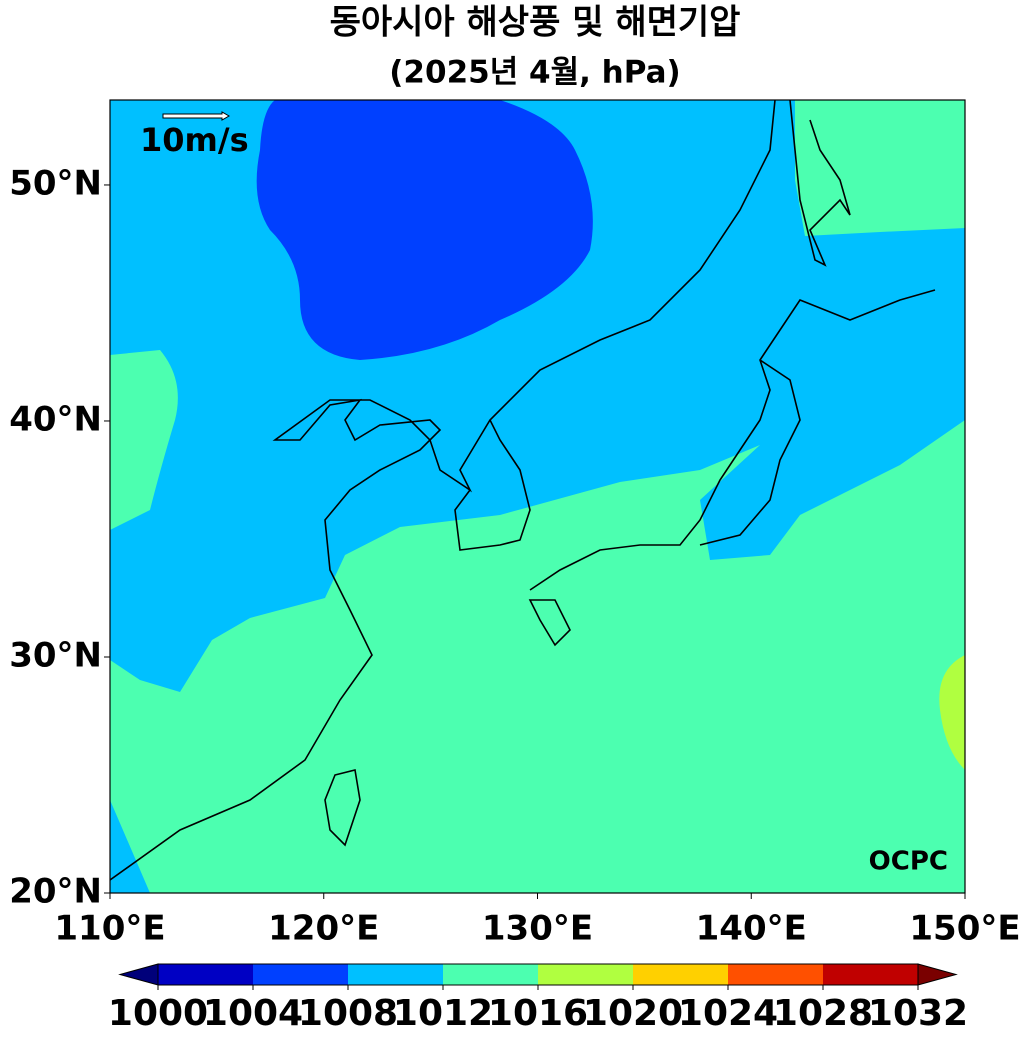 This screenshot has height=1049, width=1025. Describe the element at coordinates (535, 23) in the screenshot. I see `title: 동아시아 해상풍 및 해면기압` at that location.